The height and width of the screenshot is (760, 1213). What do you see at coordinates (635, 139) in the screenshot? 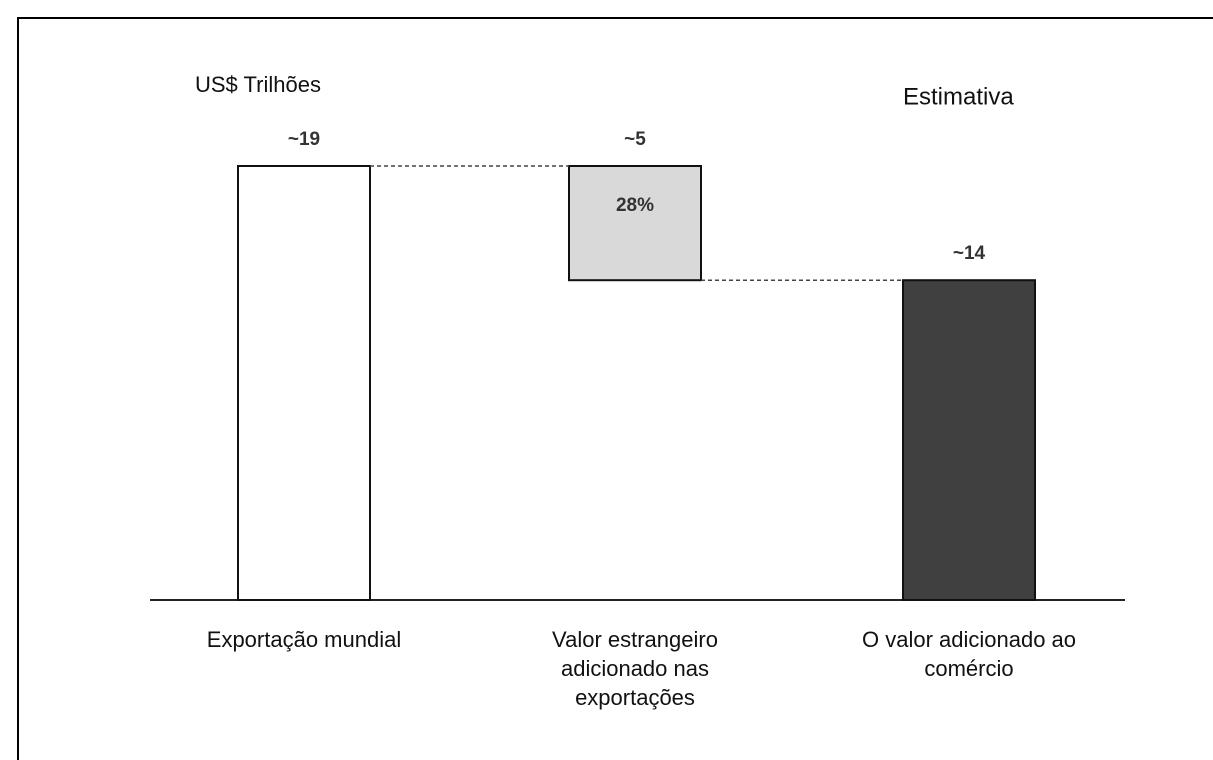
I see `value-label: ~5` at bounding box center [635, 139].